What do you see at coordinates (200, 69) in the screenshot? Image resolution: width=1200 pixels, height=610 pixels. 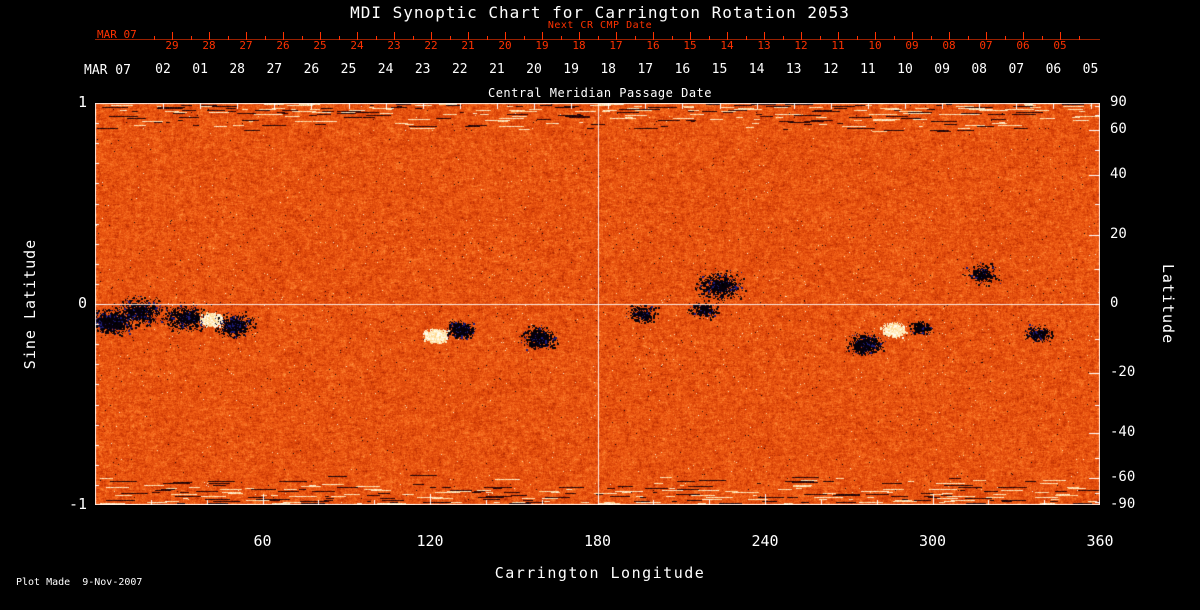 I see `cmp-day-label: 01` at bounding box center [200, 69].